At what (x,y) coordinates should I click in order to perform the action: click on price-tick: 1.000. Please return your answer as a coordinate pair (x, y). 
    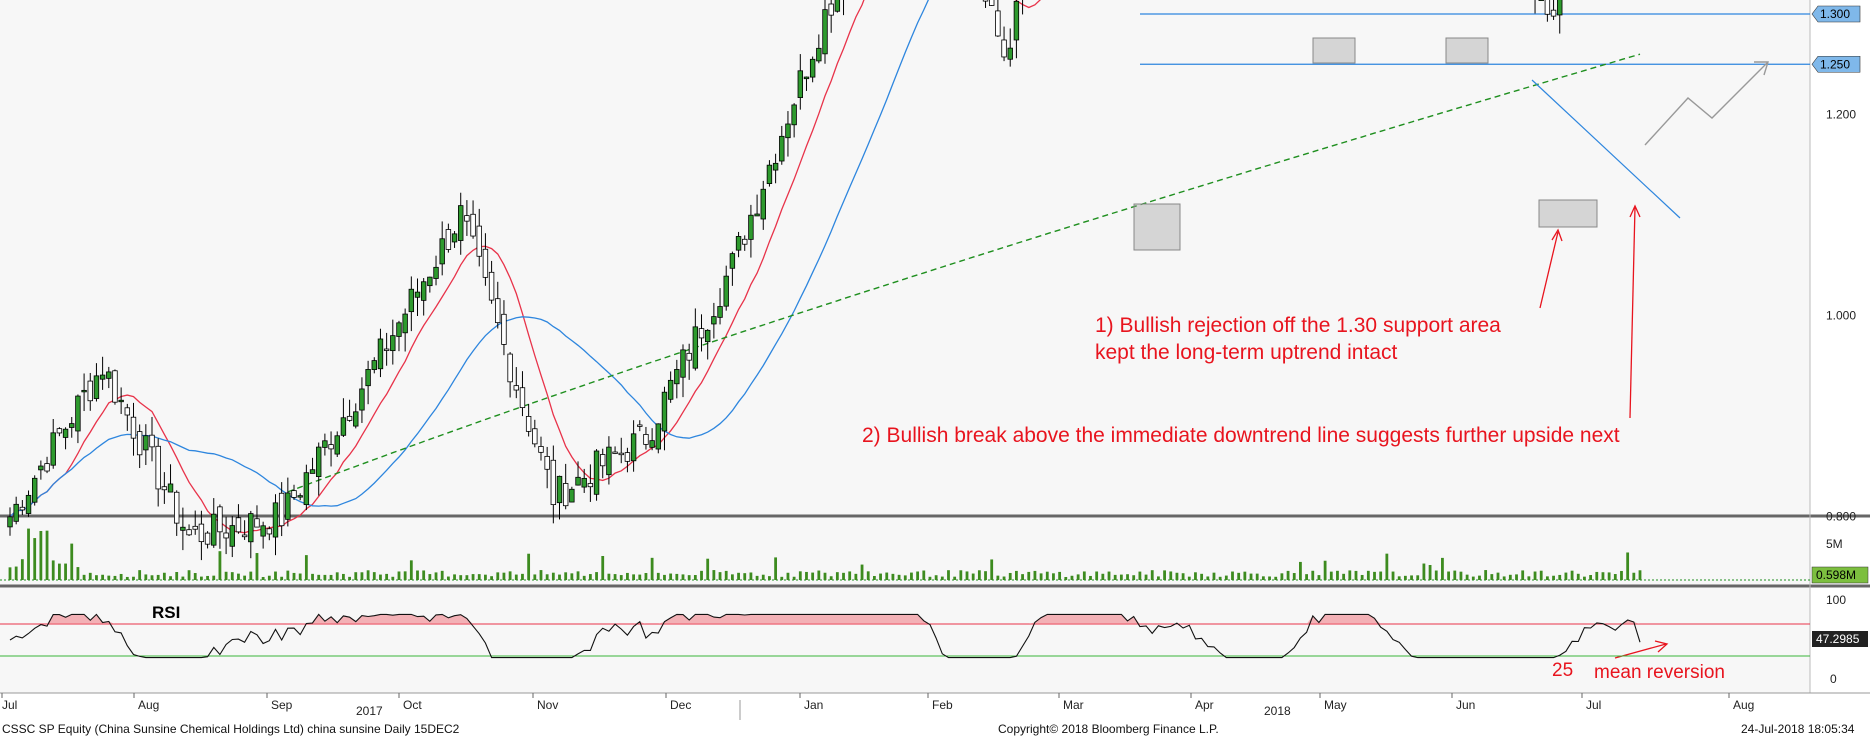
    Looking at the image, I should click on (1841, 316).